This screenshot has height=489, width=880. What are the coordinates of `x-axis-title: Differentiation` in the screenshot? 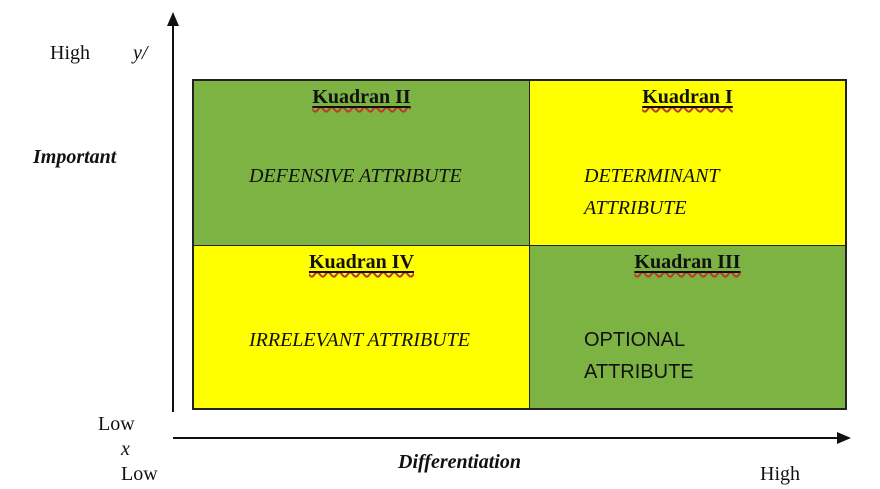 It's located at (459, 462).